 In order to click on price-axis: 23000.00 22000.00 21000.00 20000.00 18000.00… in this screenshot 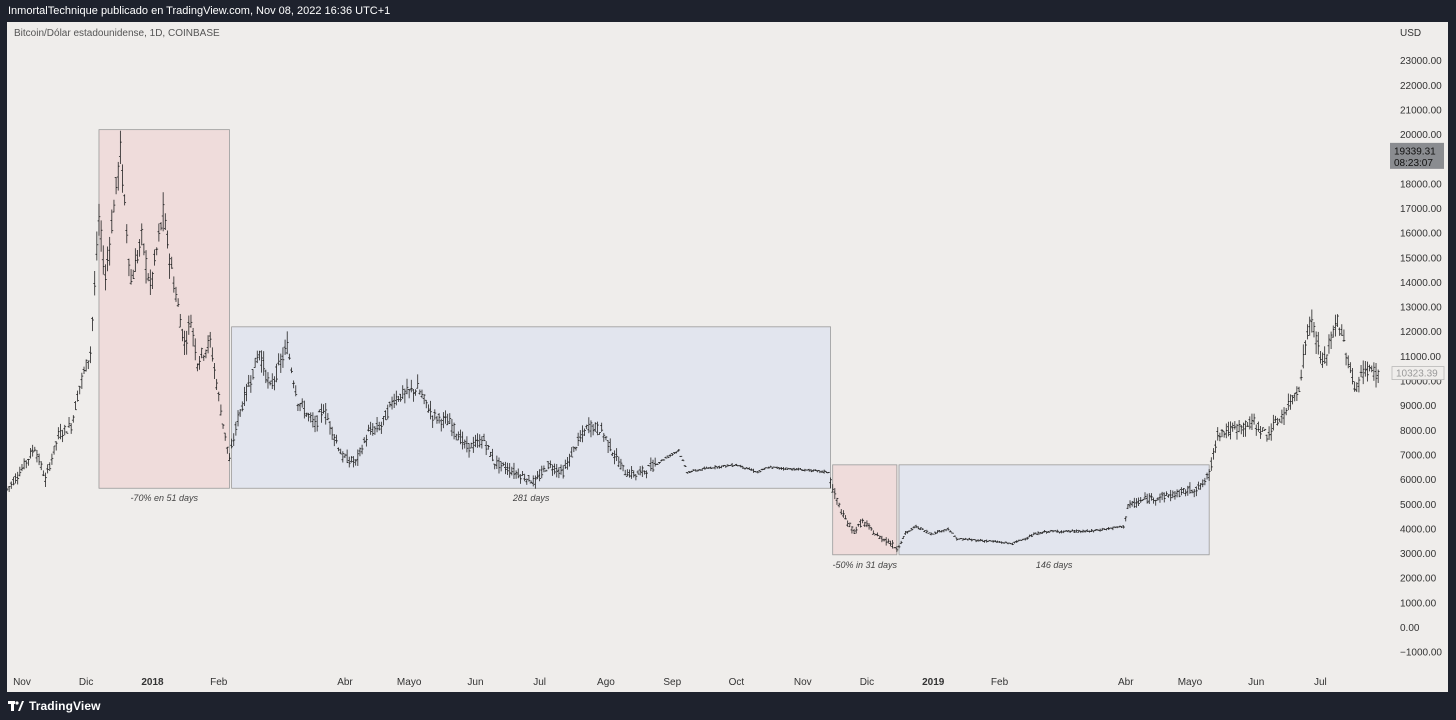, I will do `click(1417, 357)`.